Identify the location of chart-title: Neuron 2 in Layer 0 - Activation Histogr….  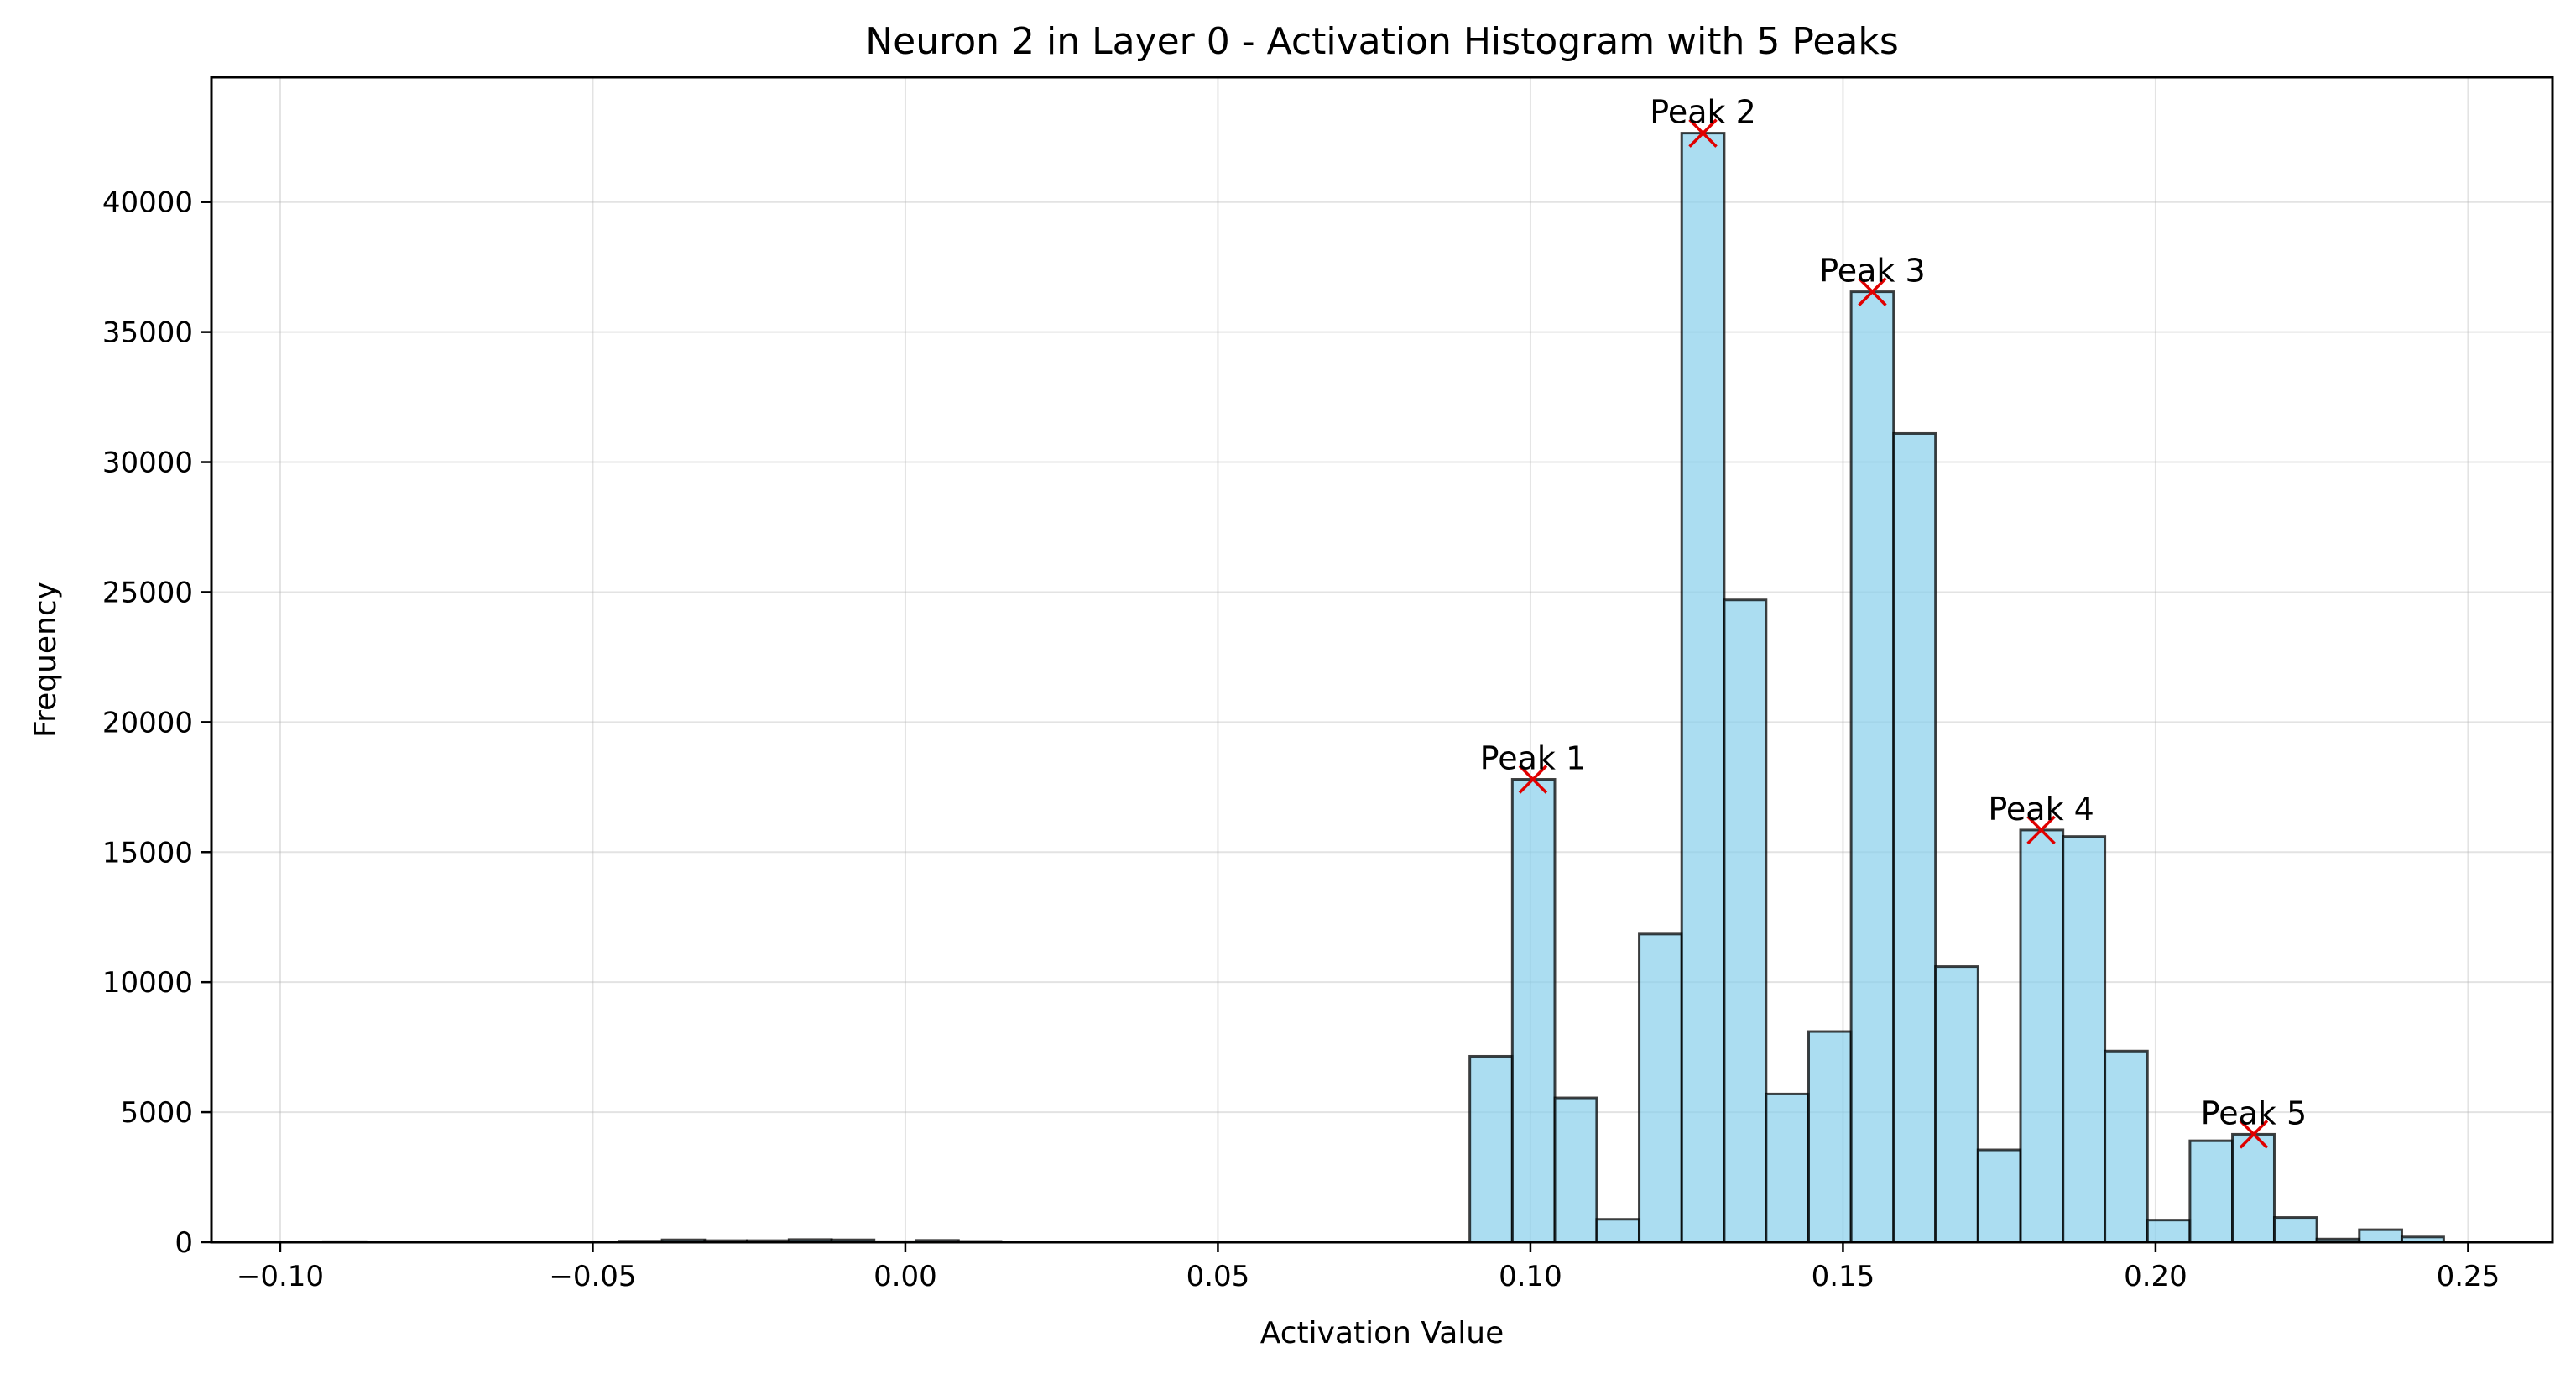
(1382, 41).